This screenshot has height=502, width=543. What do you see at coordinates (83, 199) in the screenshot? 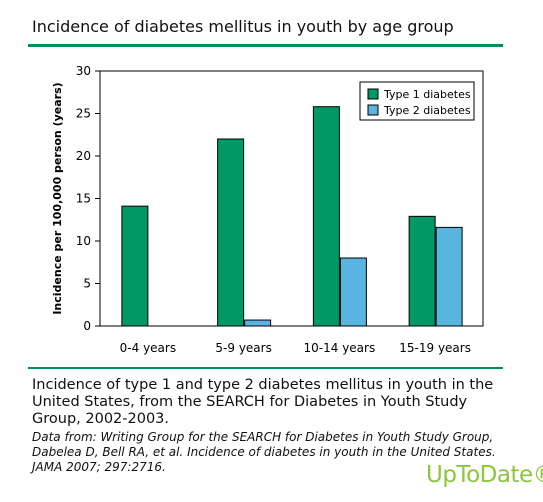
I see `y-tick-label: 15` at bounding box center [83, 199].